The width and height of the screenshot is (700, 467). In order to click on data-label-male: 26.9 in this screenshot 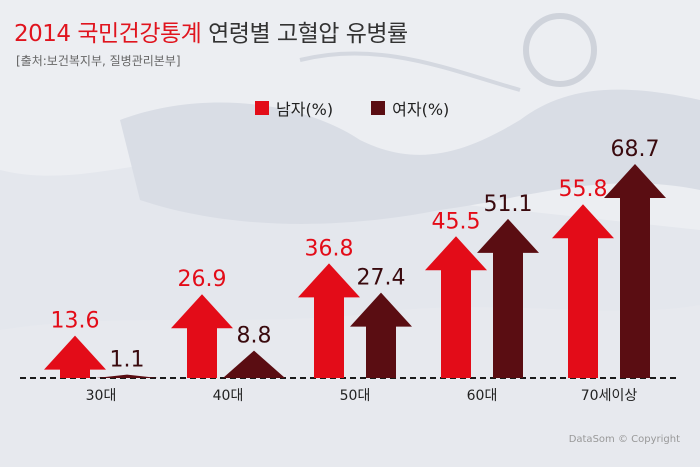, I will do `click(202, 279)`.